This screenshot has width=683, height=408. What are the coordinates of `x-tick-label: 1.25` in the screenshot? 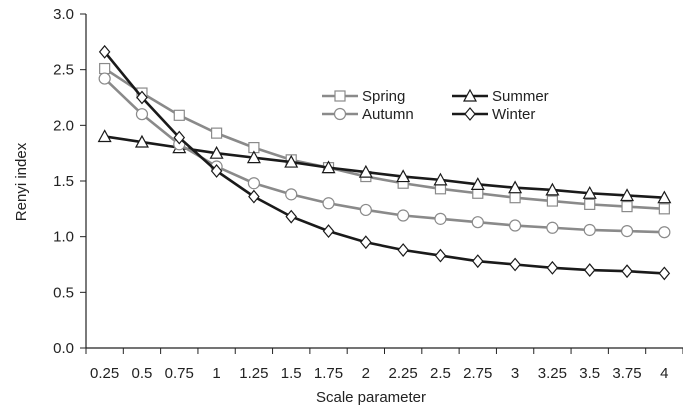 It's located at (253, 373).